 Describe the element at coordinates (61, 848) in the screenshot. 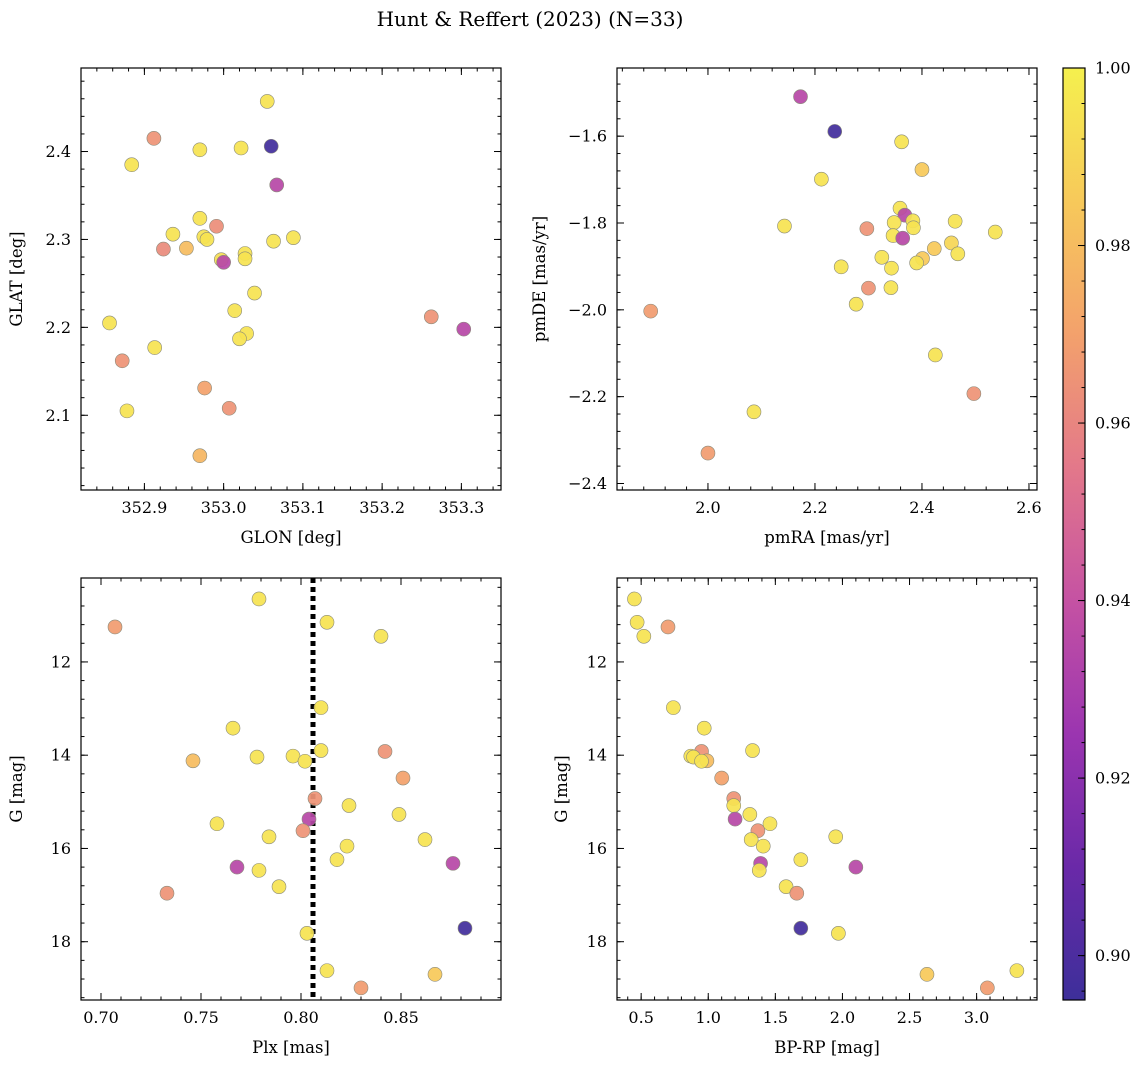

I see `y-tick-label: 16` at that location.